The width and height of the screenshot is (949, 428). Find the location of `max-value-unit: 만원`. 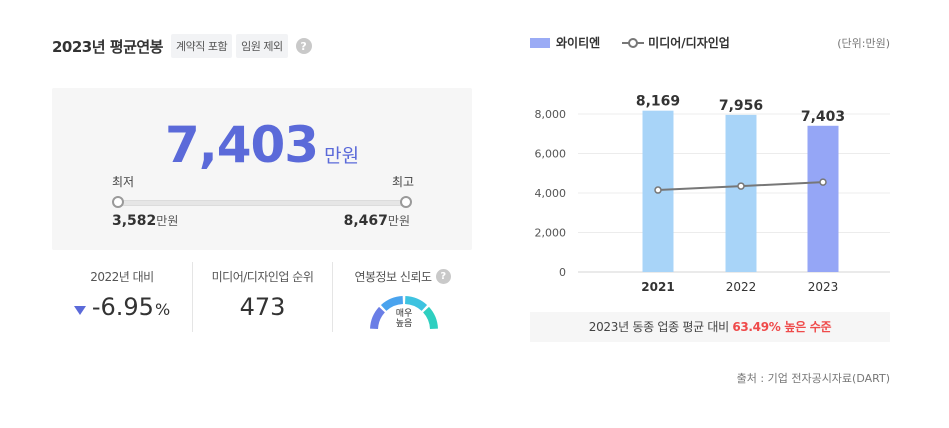

max-value-unit: 만원 is located at coordinates (398, 221).